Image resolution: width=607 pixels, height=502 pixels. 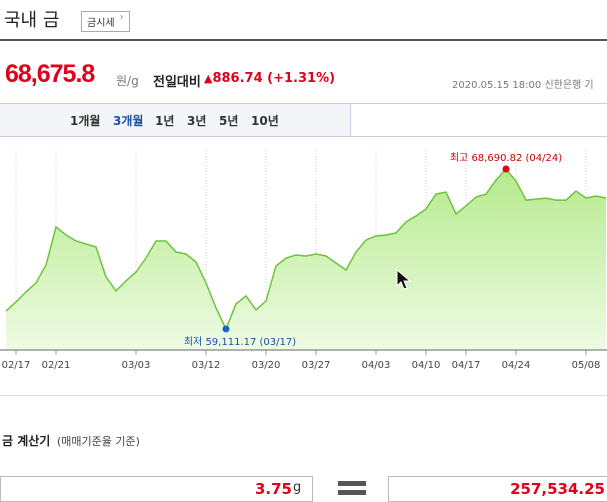 What do you see at coordinates (297, 487) in the screenshot?
I see `amount-unit: g` at bounding box center [297, 487].